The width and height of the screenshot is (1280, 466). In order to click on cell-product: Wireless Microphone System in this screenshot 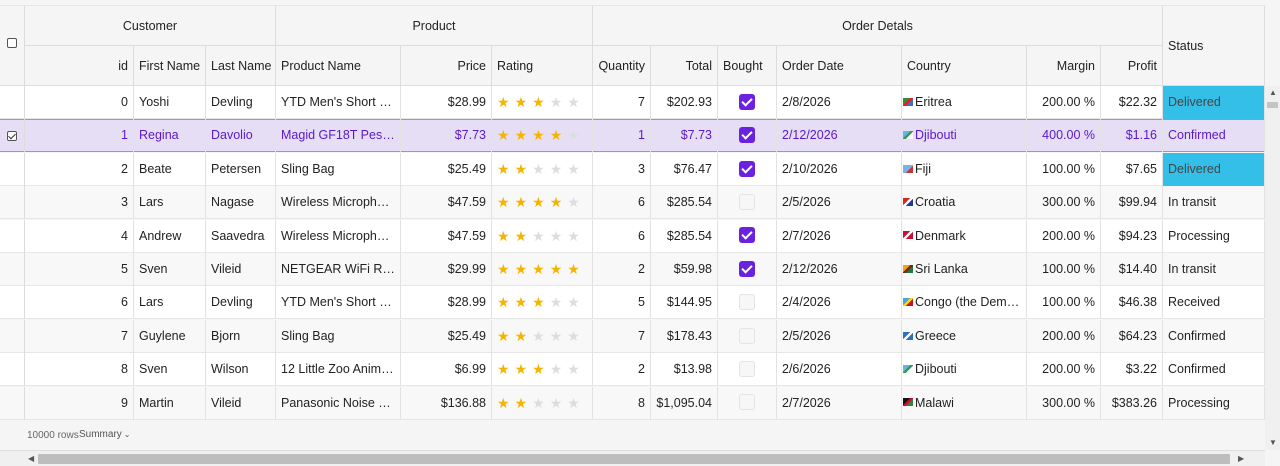, I will do `click(338, 203)`.